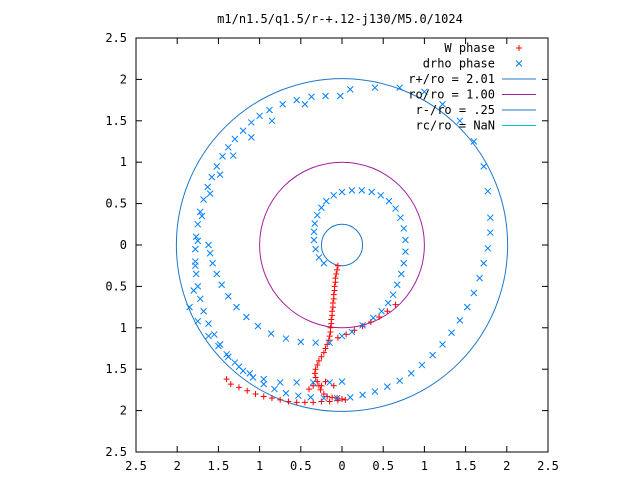 The height and width of the screenshot is (480, 640). Describe the element at coordinates (506, 466) in the screenshot. I see `x-tick-label: 2` at that location.